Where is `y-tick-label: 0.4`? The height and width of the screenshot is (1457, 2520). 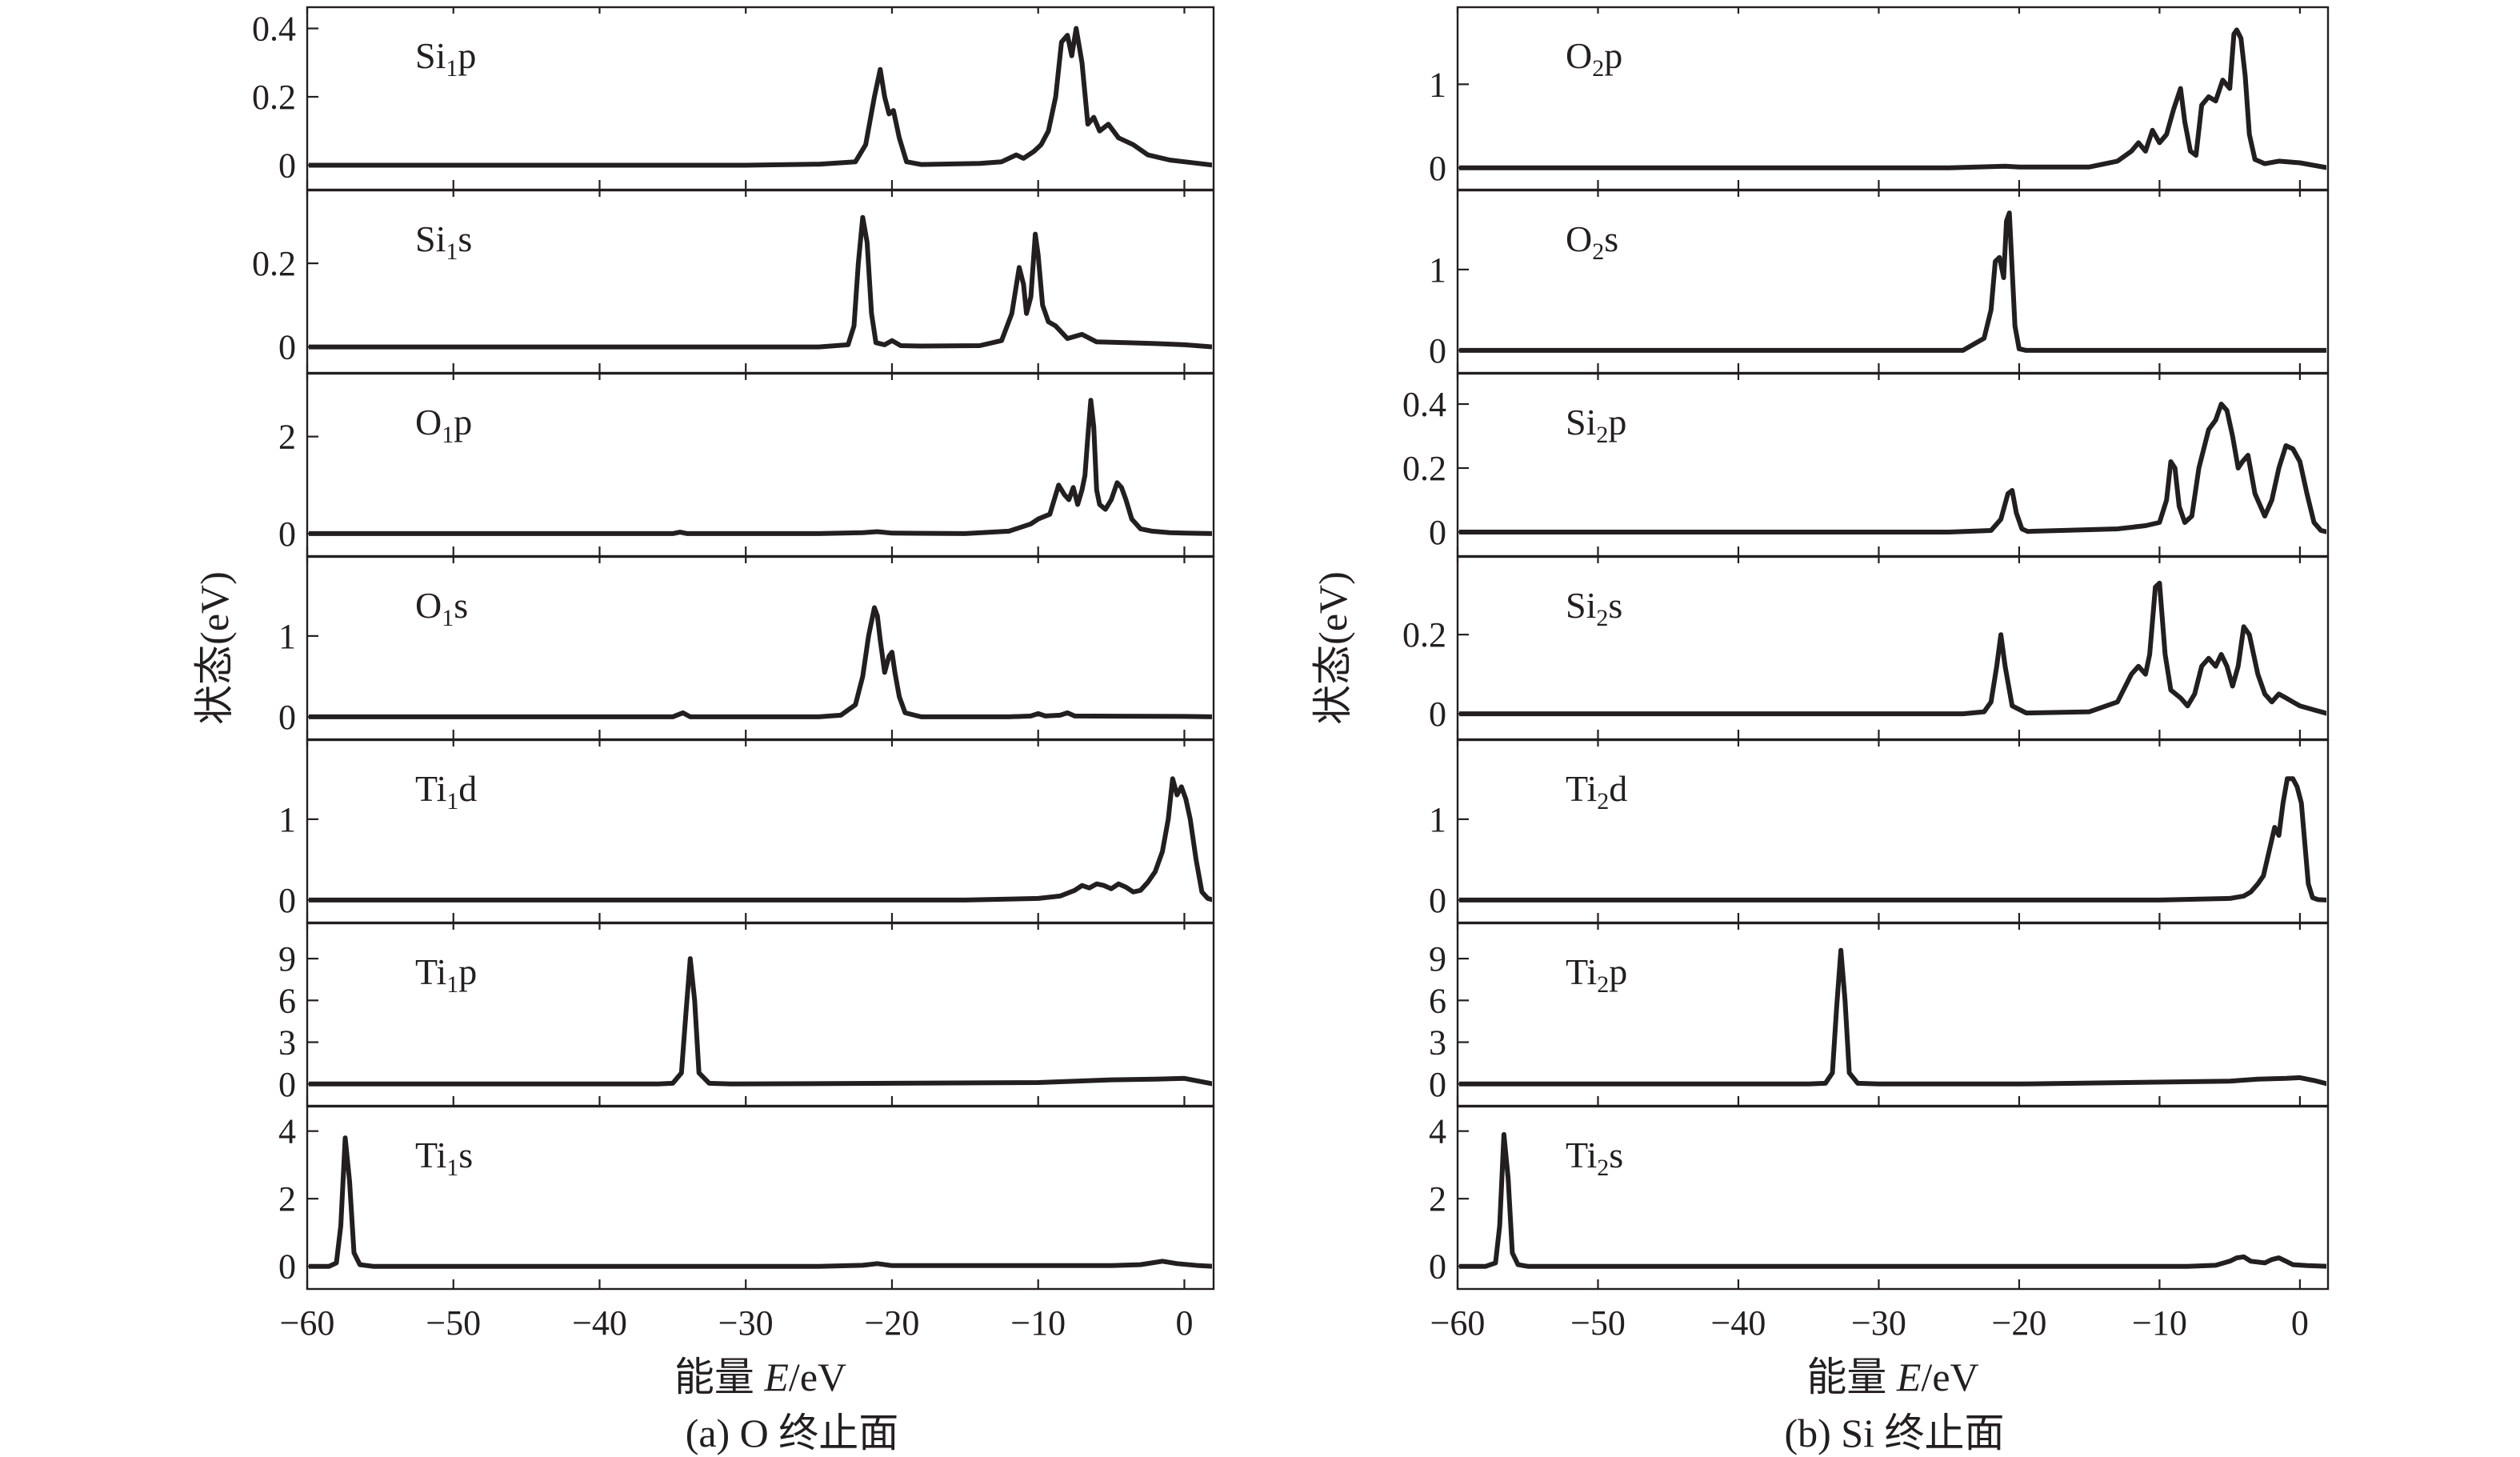
y-tick-label: 0.4 is located at coordinates (274, 29).